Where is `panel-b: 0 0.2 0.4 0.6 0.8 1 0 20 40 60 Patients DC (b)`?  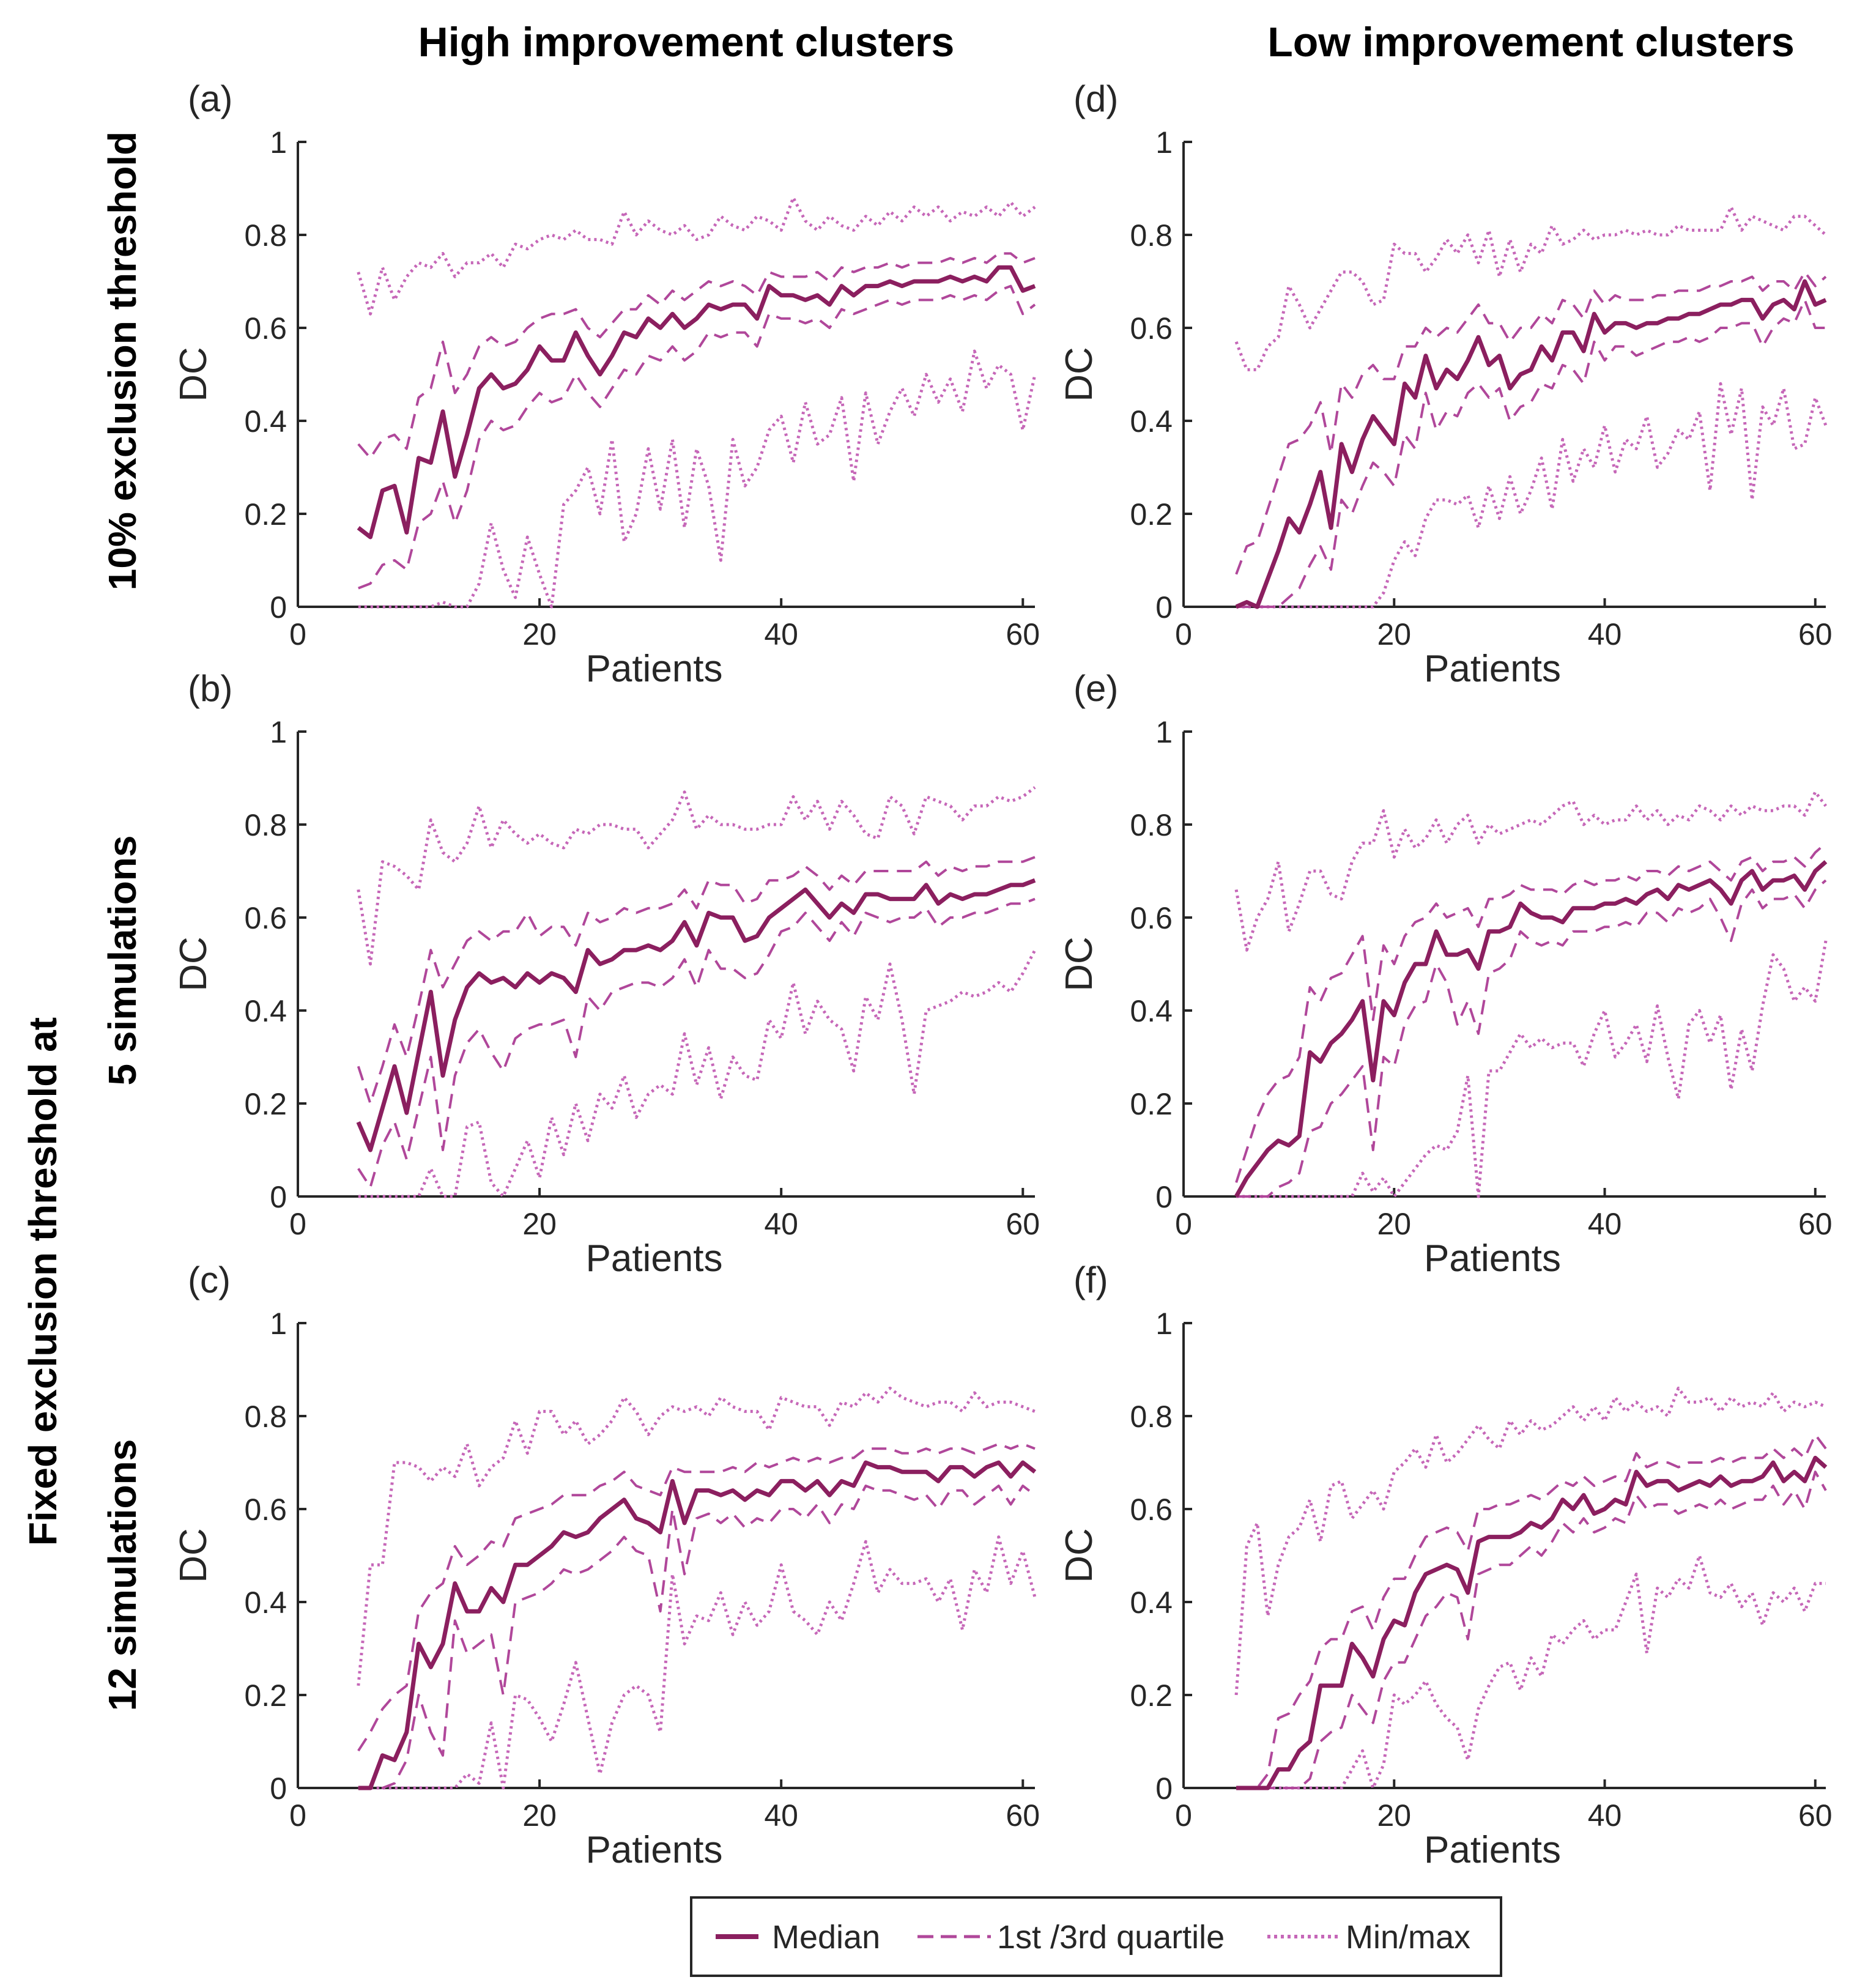
panel-b: 0 0.2 0.4 0.6 0.8 1 0 20 40 60 Patients DC (b) is located at coordinates (606, 974).